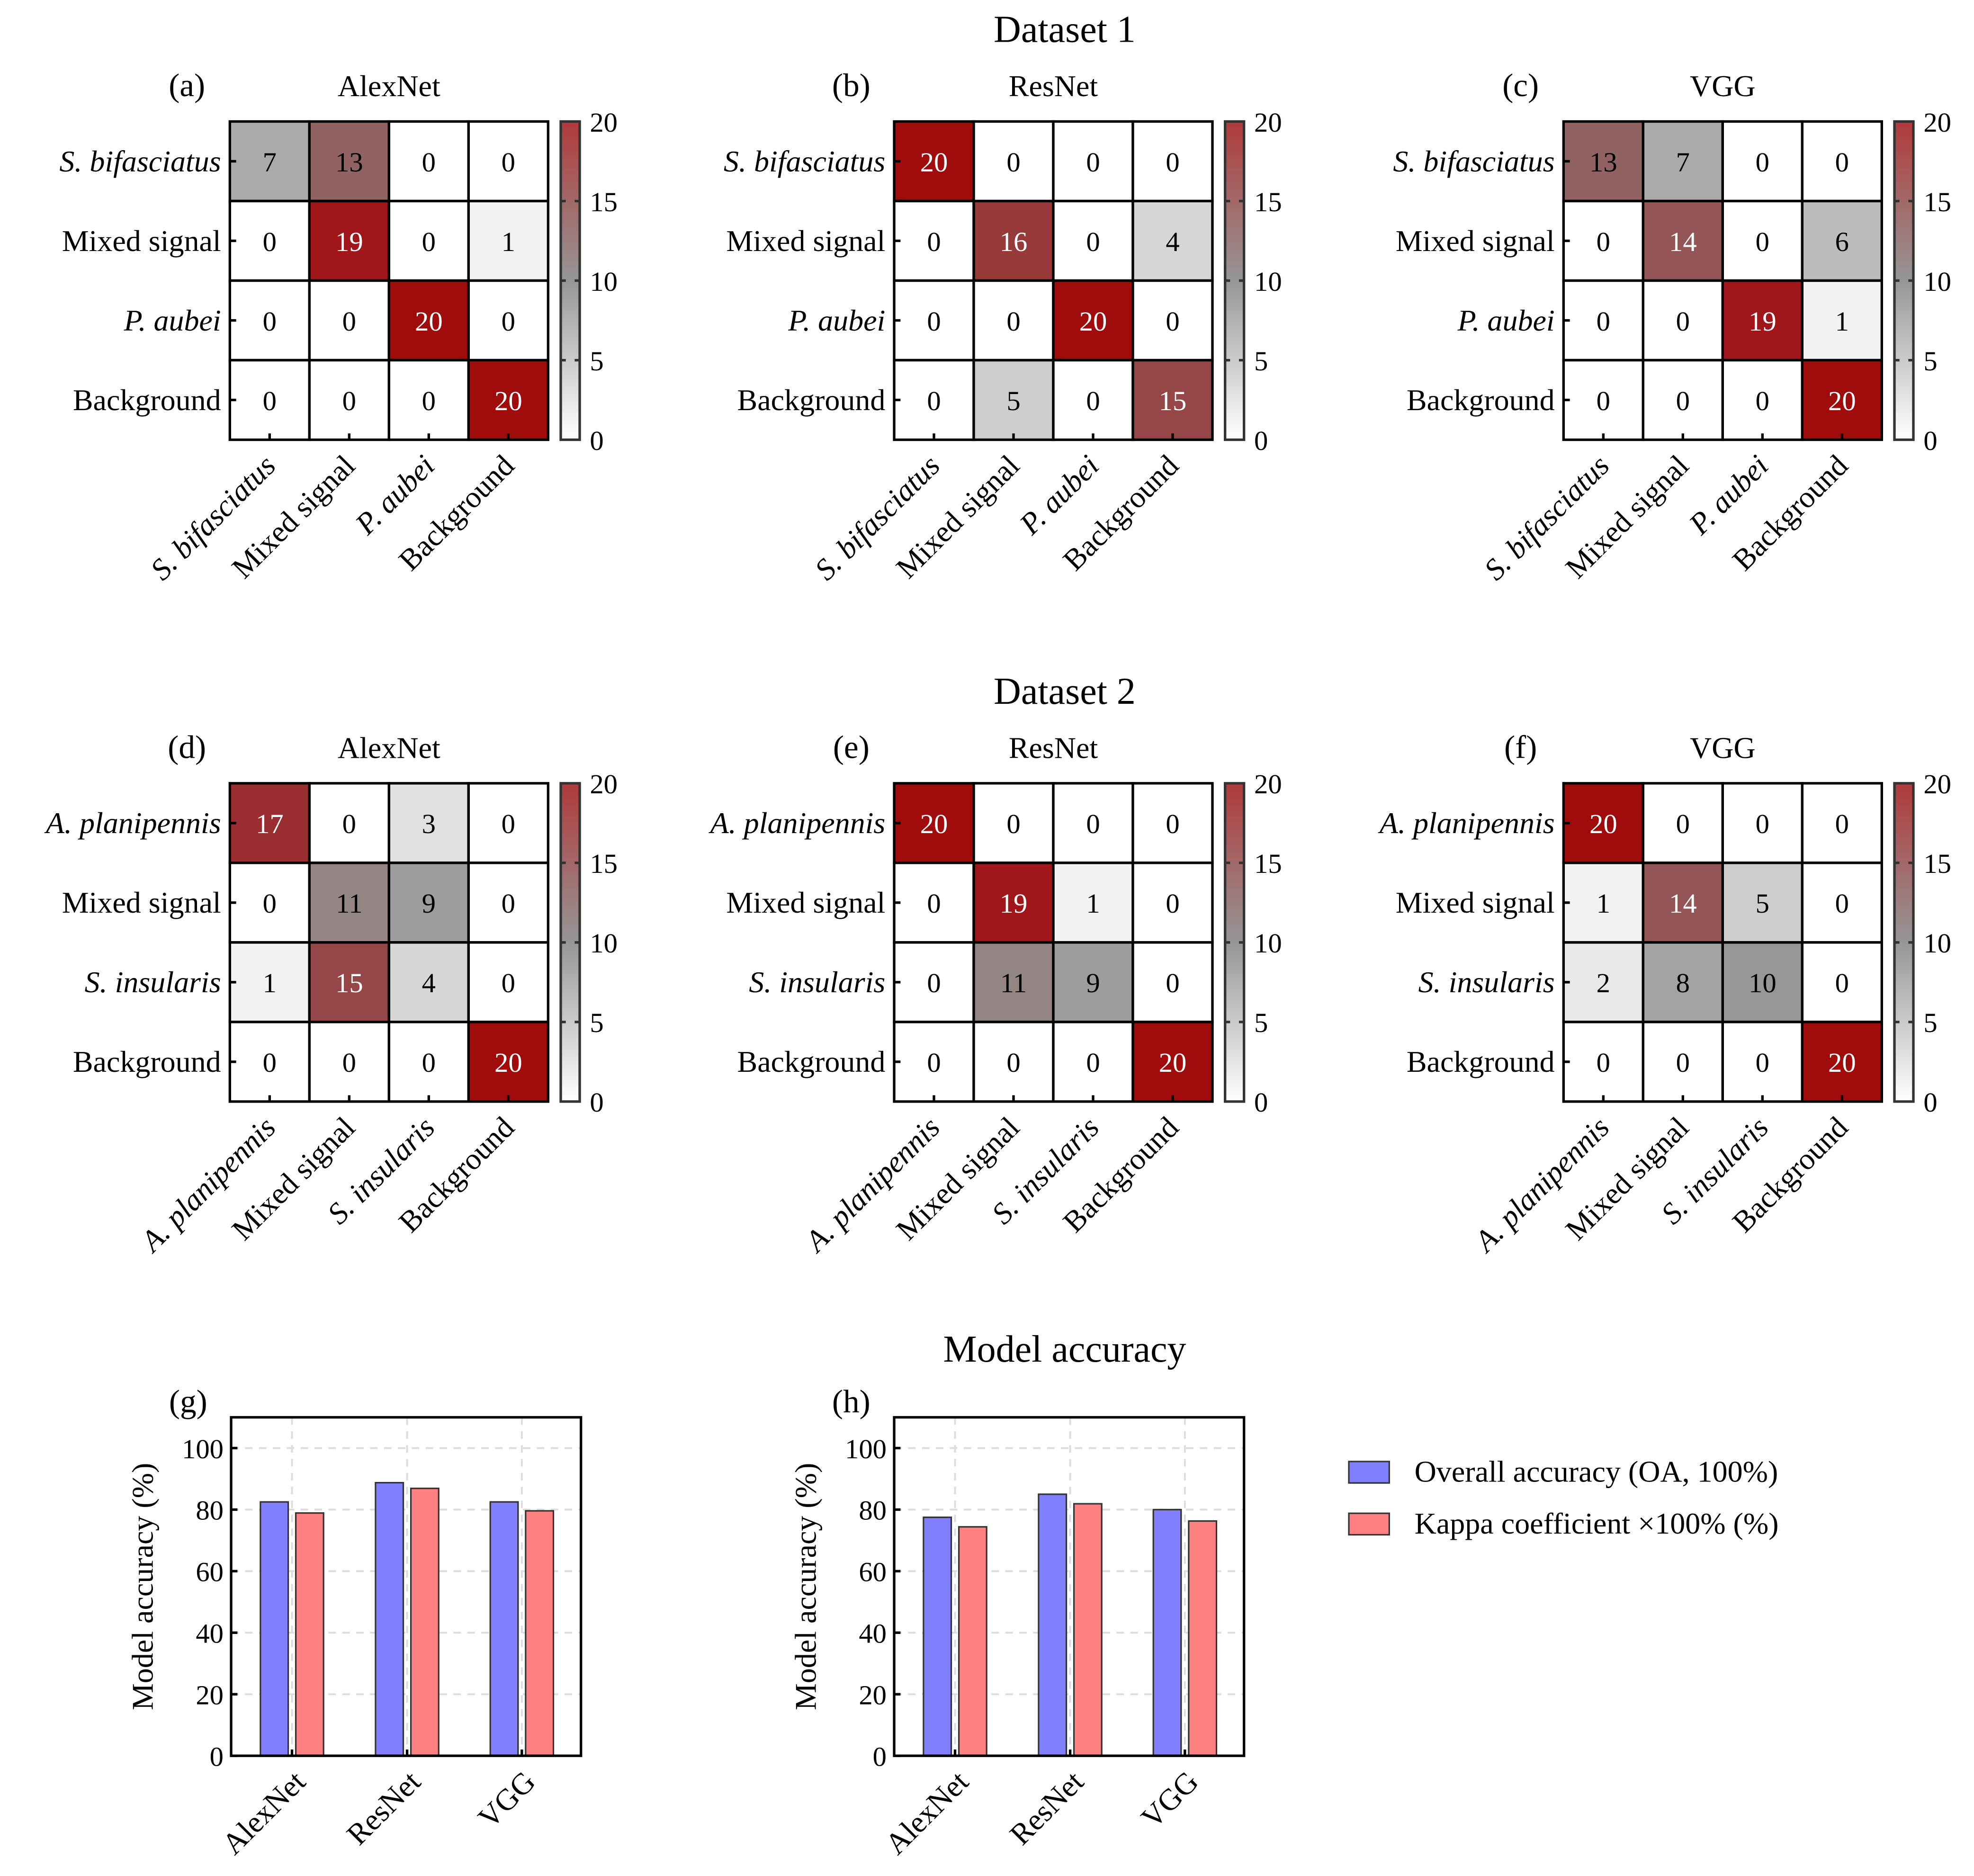 The image size is (1974, 1876). What do you see at coordinates (1723, 86) in the screenshot?
I see `panel-title: VGG` at bounding box center [1723, 86].